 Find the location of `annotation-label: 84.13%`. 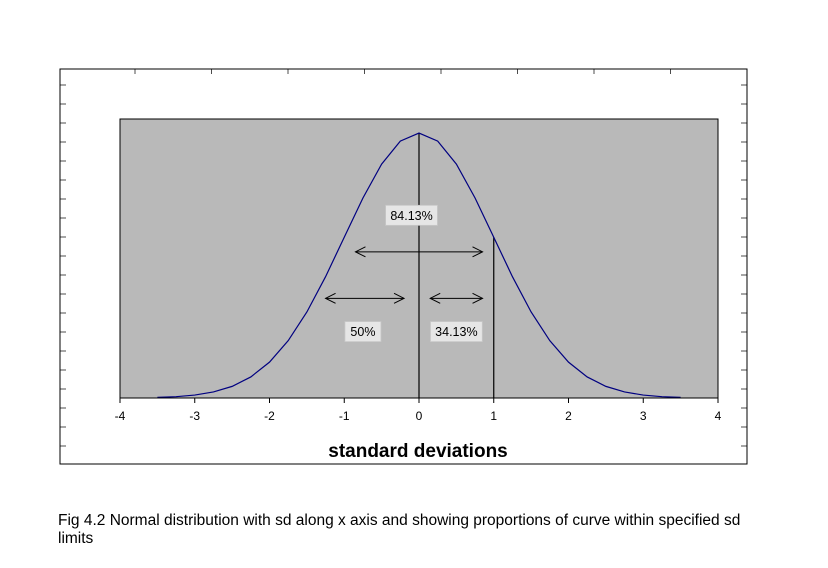

annotation-label: 84.13% is located at coordinates (411, 215).